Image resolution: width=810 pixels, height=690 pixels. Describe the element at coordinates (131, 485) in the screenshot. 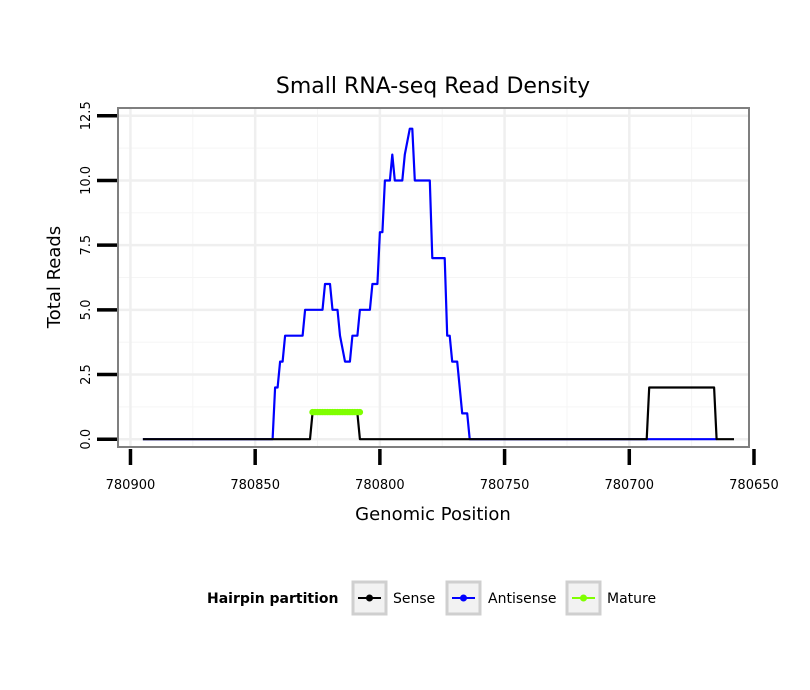

I see `x-tick-label: 780900` at that location.